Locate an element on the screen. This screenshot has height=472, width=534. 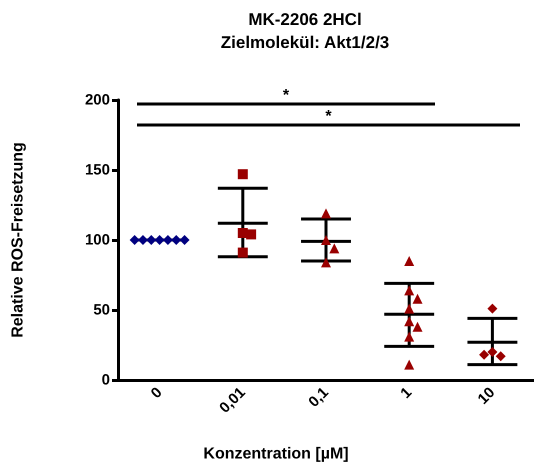
x-tick-label: 10 is located at coordinates (486, 396).